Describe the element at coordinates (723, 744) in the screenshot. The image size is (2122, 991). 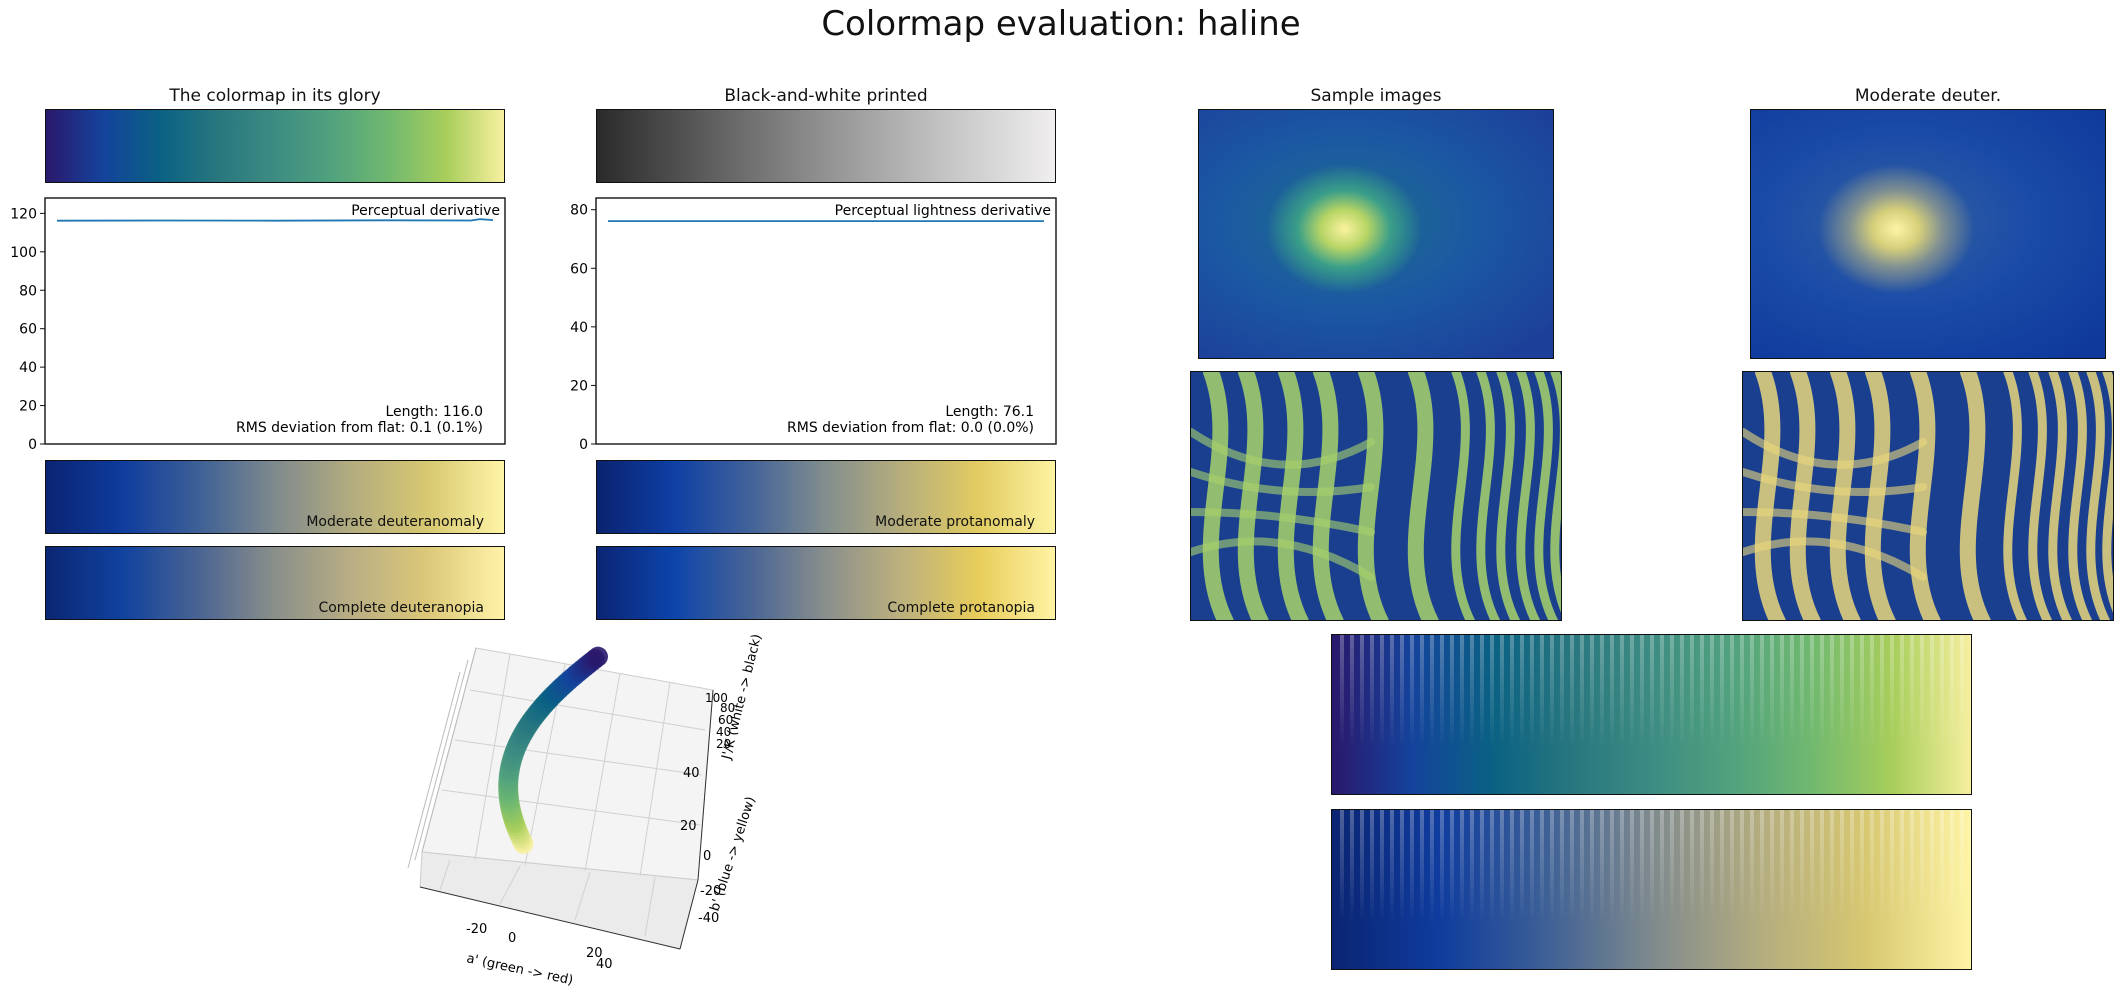
I see `z-tick: 20` at that location.